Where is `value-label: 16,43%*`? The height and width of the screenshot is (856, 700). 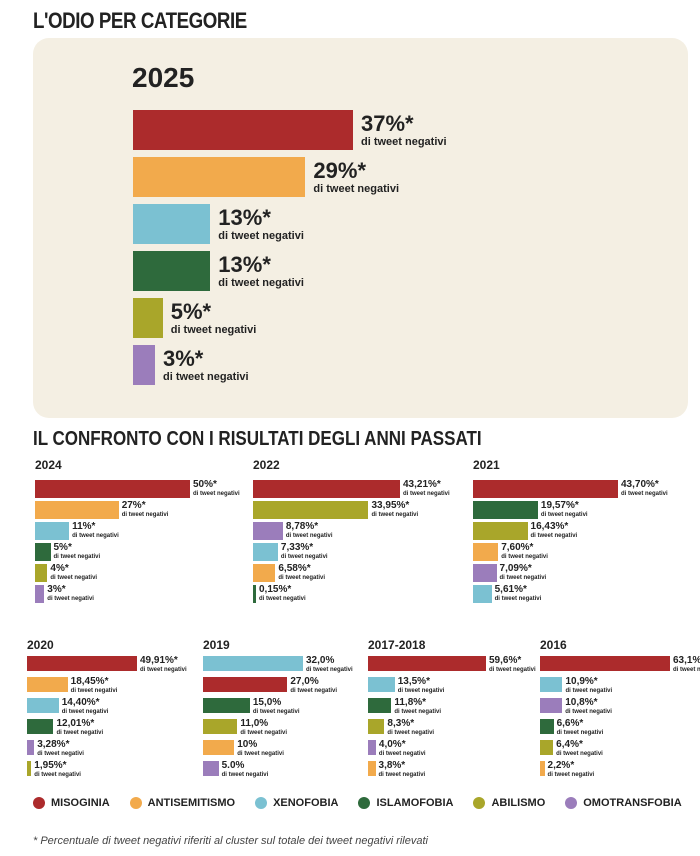
value-label: 16,43%* is located at coordinates (549, 526).